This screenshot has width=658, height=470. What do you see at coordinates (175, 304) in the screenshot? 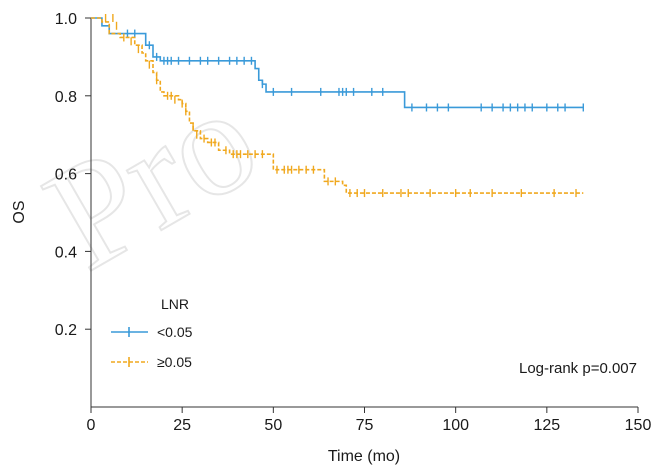
I see `legend-title: LNR` at bounding box center [175, 304].